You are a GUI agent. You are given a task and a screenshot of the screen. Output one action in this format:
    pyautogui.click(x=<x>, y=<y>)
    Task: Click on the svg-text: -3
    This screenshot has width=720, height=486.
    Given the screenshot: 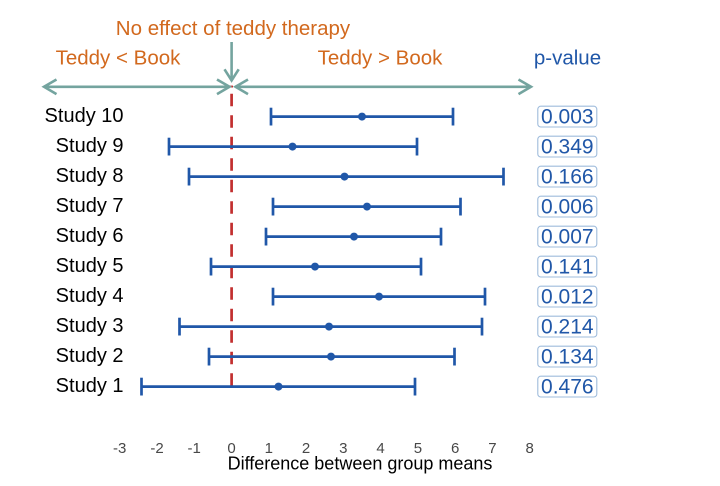 What is the action you would take?
    pyautogui.click(x=119, y=448)
    